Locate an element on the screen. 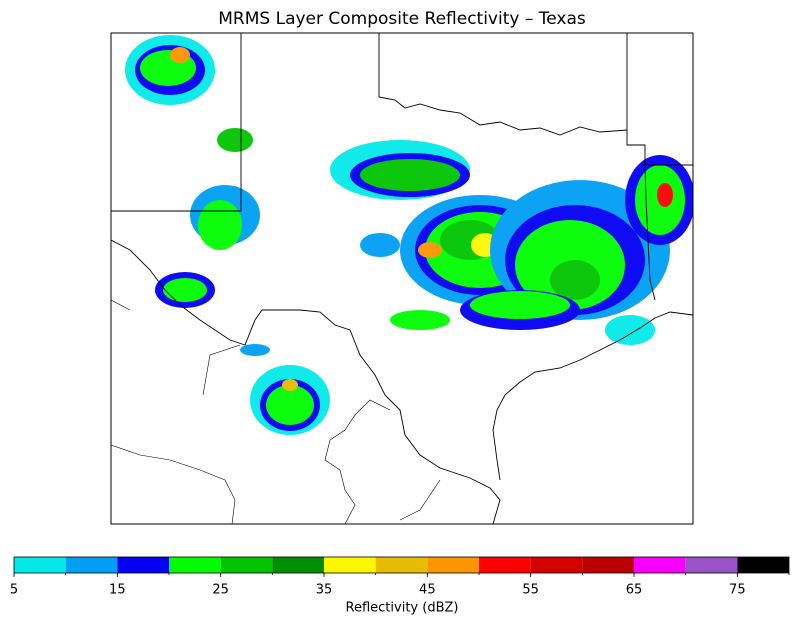  colorbar-tick-label: 5 is located at coordinates (14, 590).